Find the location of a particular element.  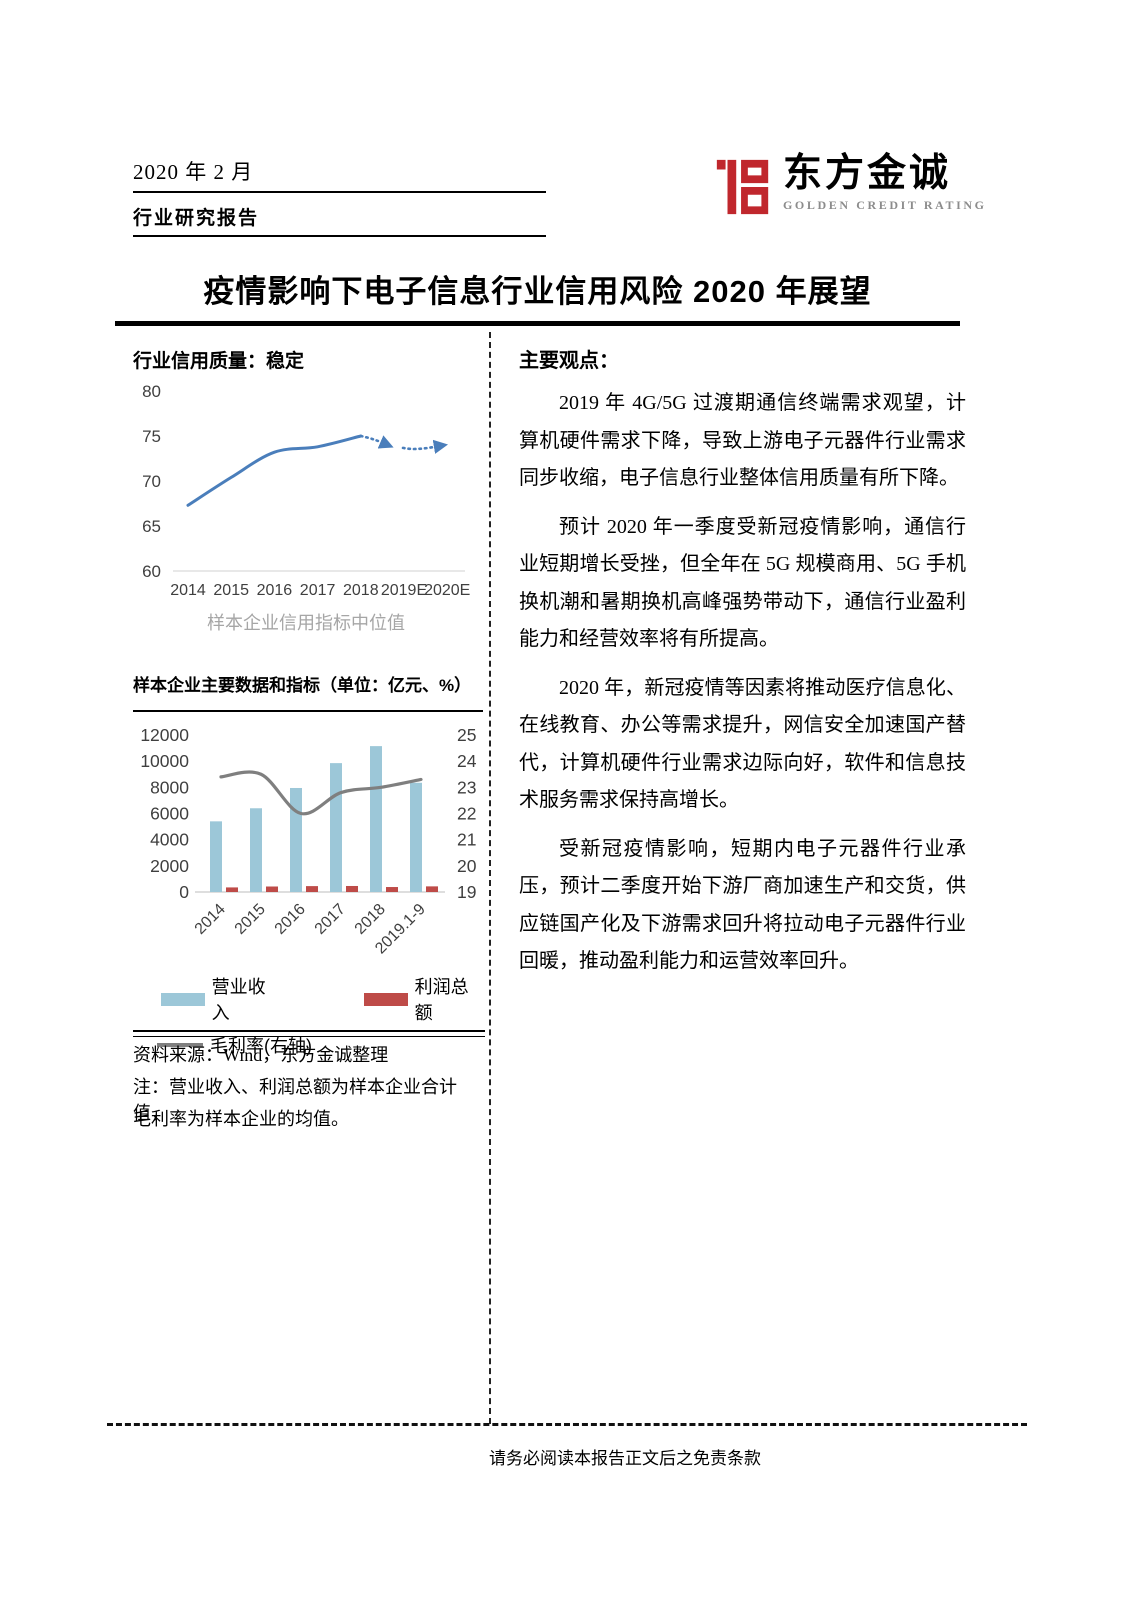

svg-text: 20 is located at coordinates (467, 866).